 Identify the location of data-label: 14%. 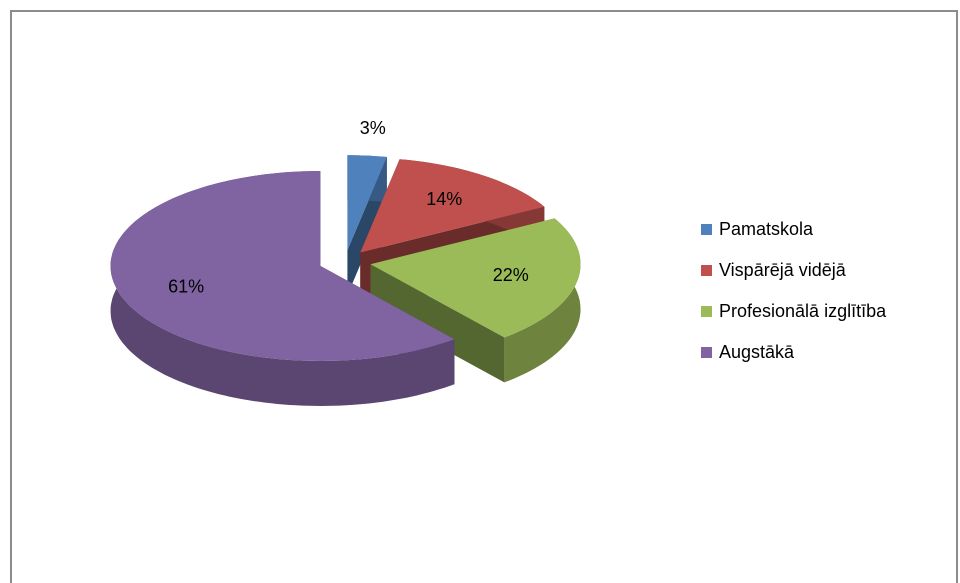
(444, 199).